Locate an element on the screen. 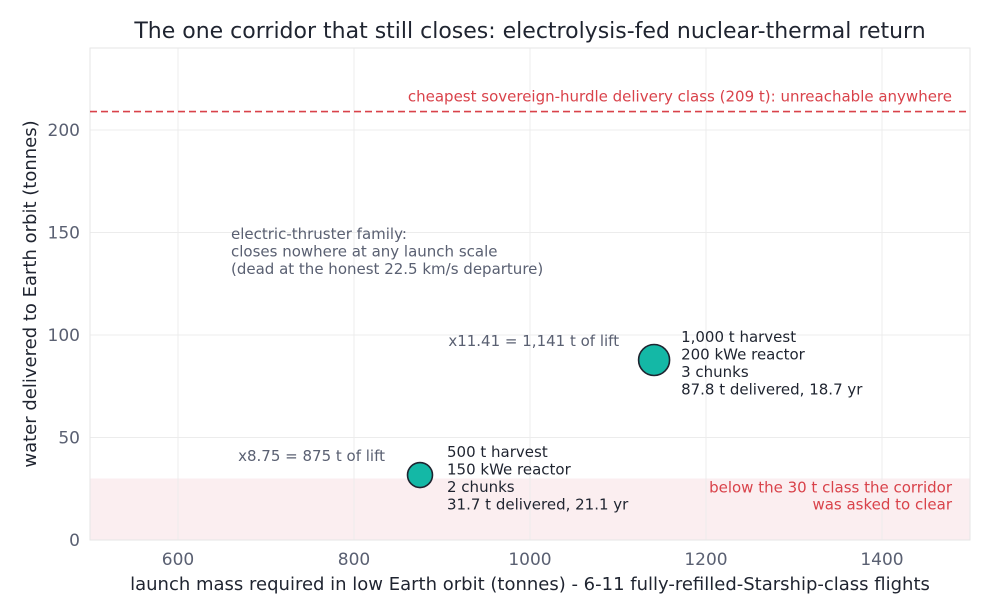  x-tick-label: 800 is located at coordinates (354, 560).